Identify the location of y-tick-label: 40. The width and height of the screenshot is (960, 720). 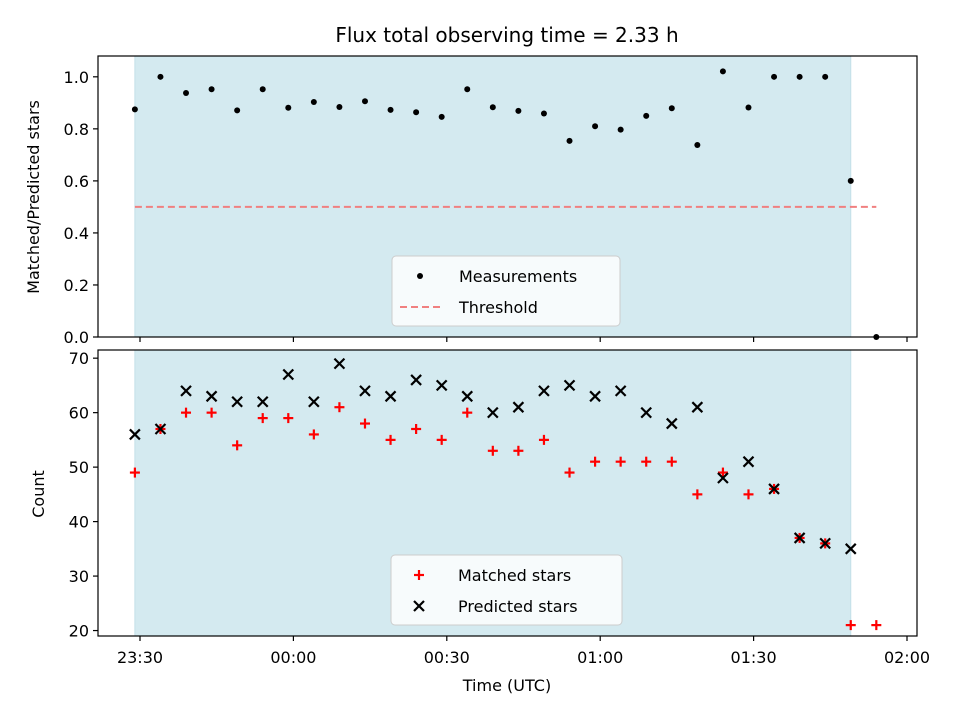
(79, 522).